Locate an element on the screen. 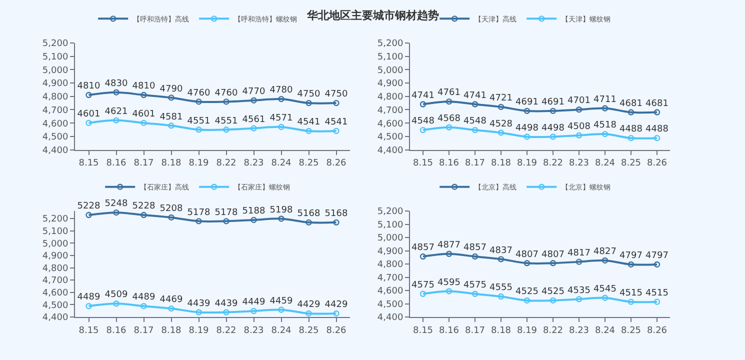 The image size is (745, 360). data-label: 4581 is located at coordinates (171, 117).